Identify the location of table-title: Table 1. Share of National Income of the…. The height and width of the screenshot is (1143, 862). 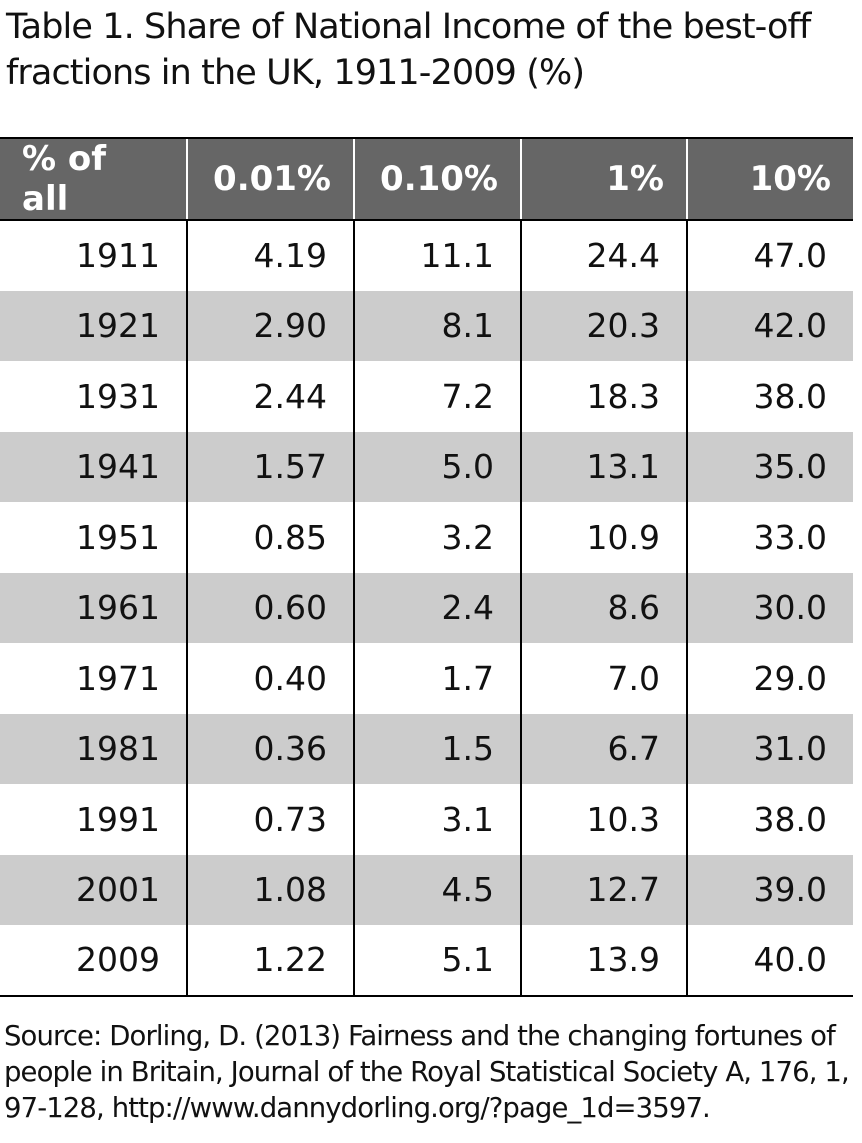
(408, 50).